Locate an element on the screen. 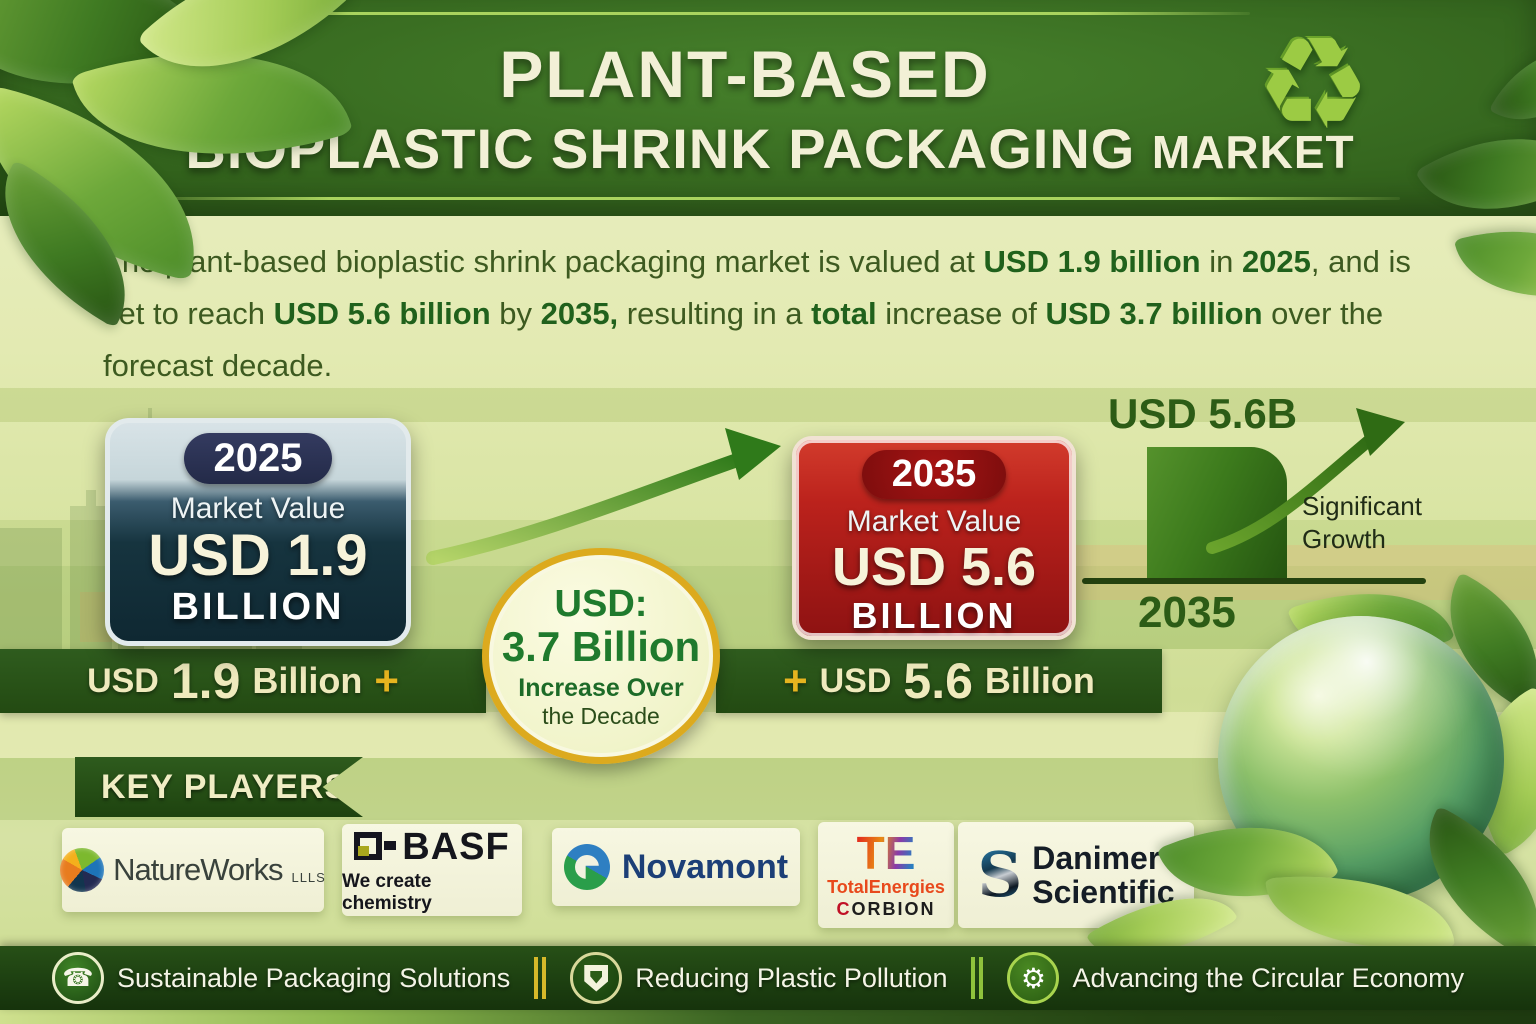 The height and width of the screenshot is (1024, 1536). chart-year-label: 2035 is located at coordinates (1187, 612).